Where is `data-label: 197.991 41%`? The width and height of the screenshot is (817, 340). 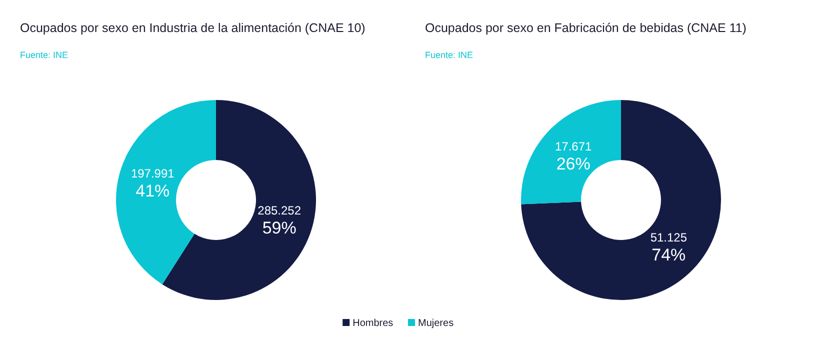
data-label: 197.991 41% is located at coordinates (152, 183).